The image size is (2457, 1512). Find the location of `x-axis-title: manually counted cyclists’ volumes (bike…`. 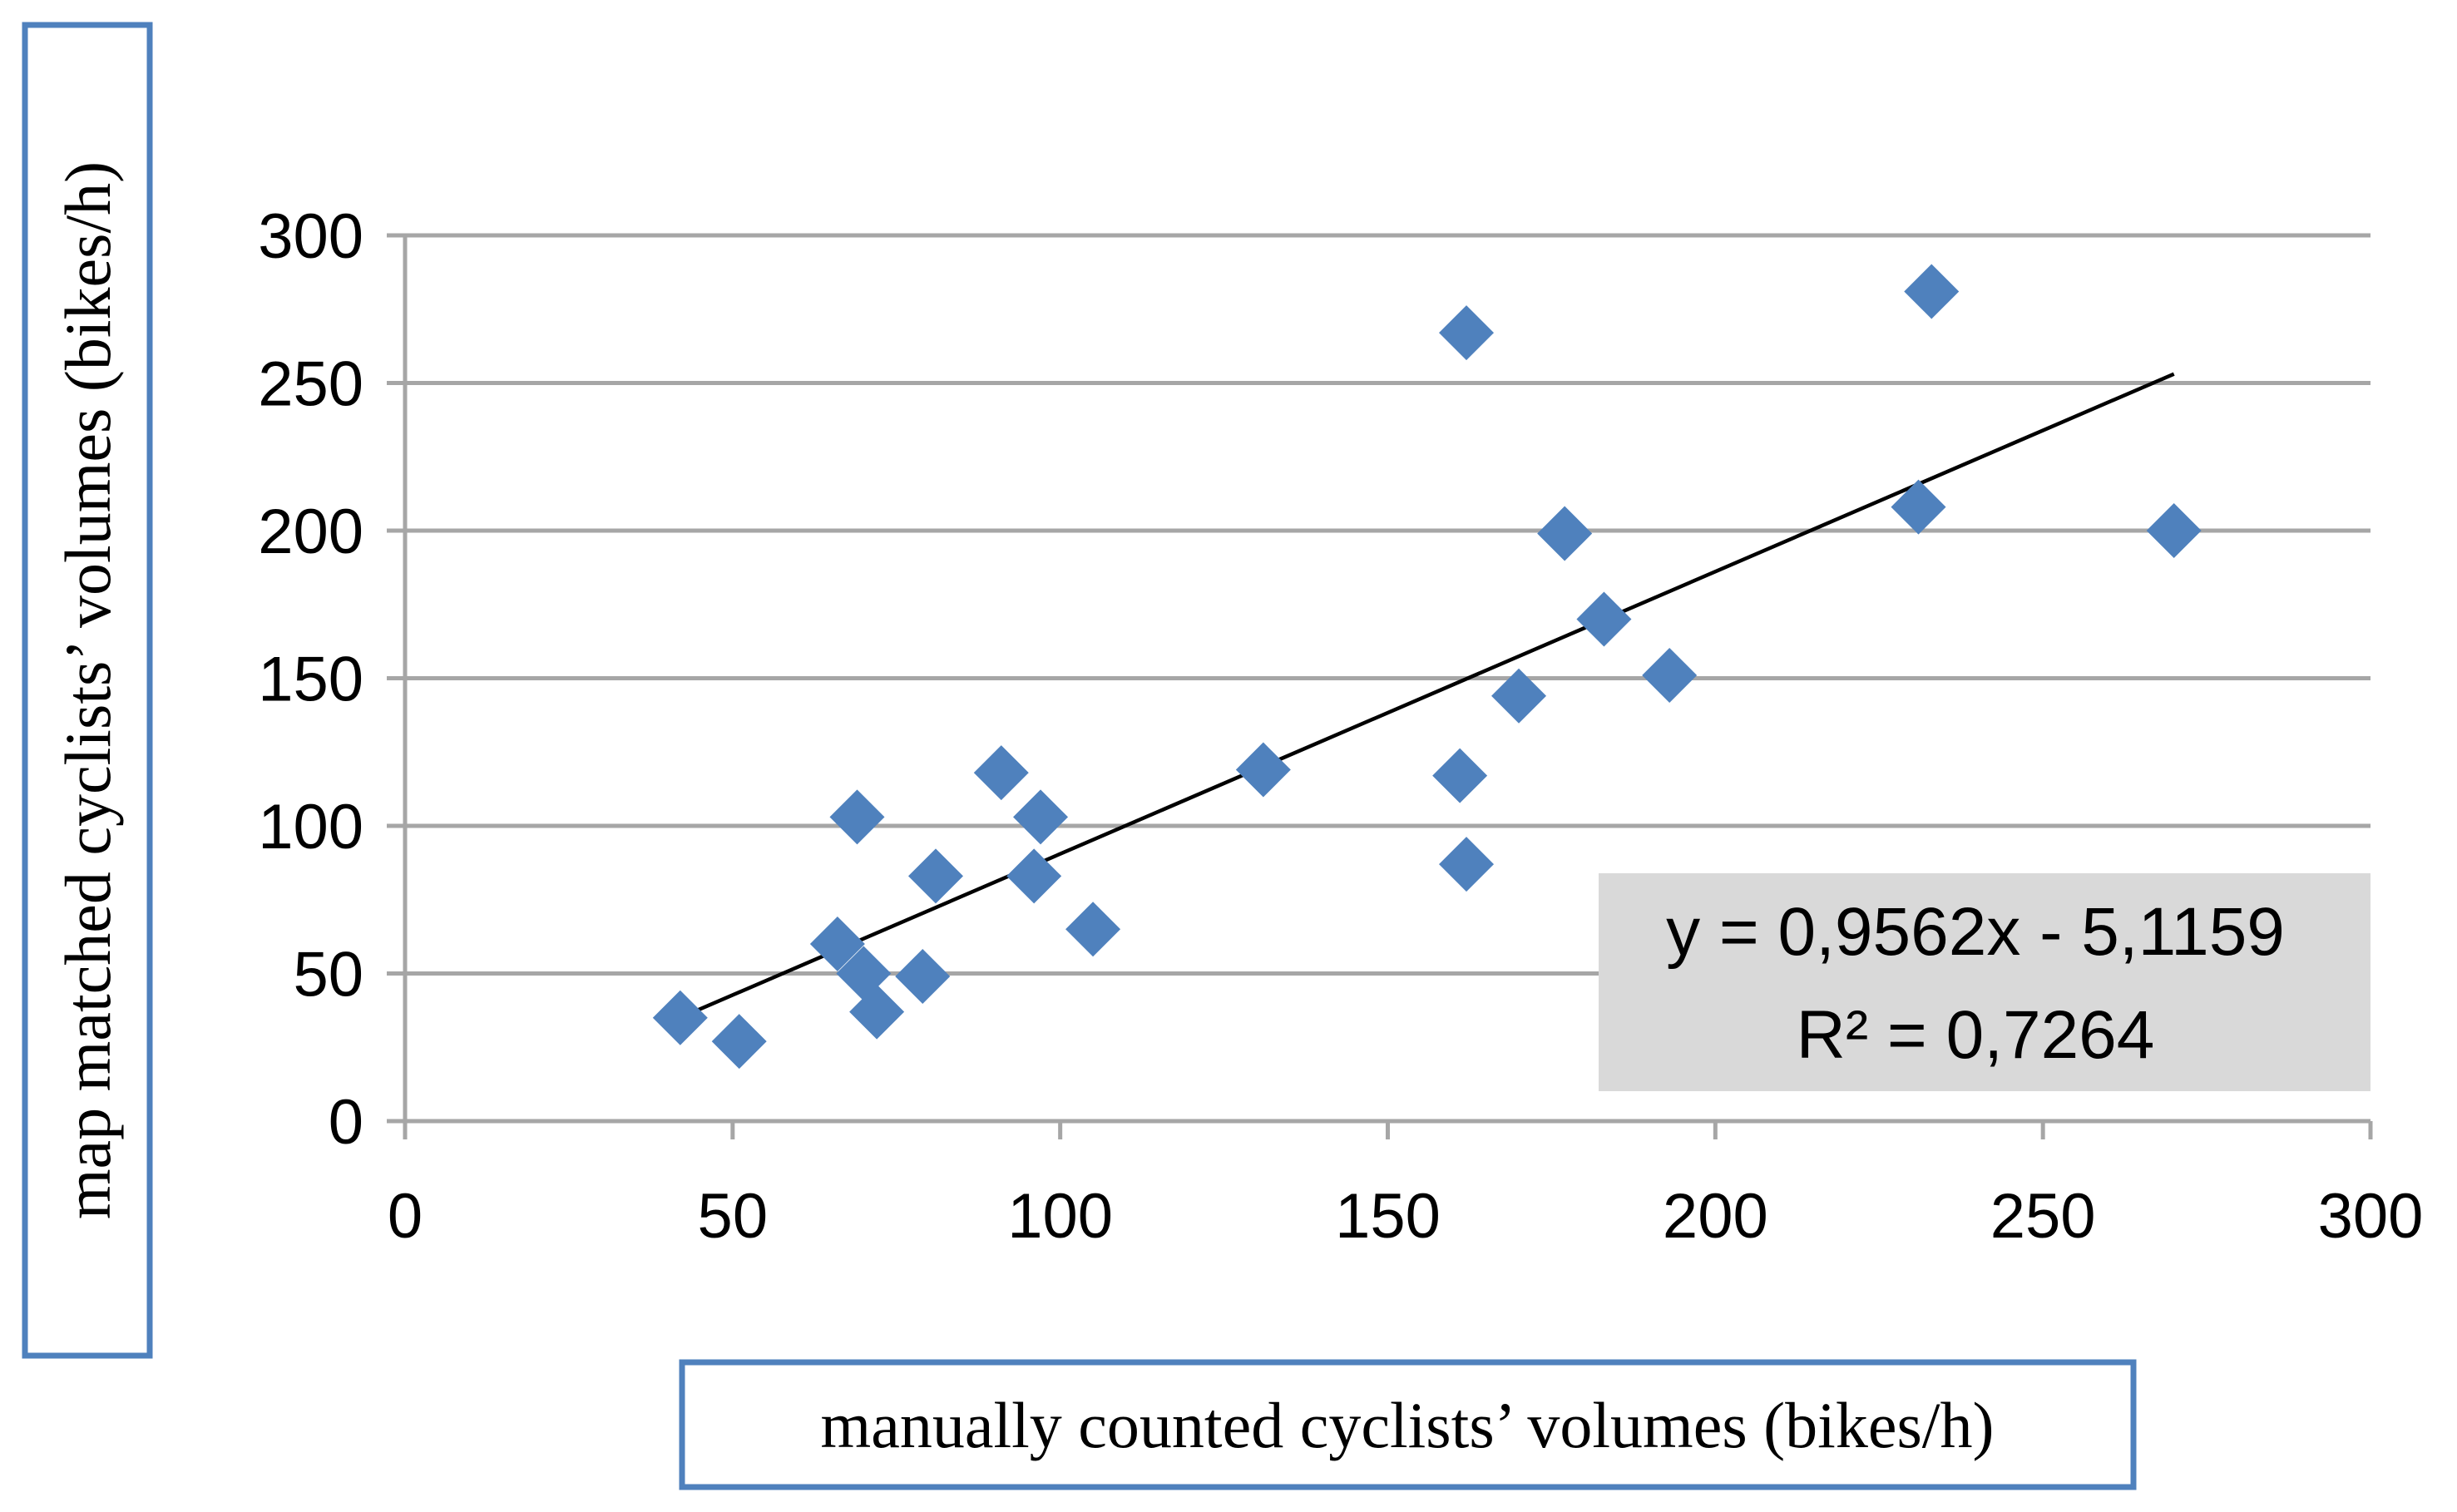

x-axis-title: manually counted cyclists’ volumes (bike… is located at coordinates (1408, 1425).